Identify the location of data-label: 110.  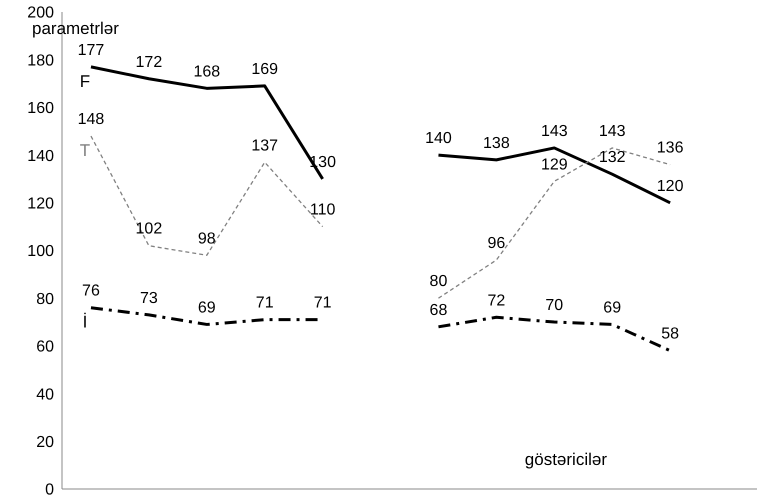
(323, 210).